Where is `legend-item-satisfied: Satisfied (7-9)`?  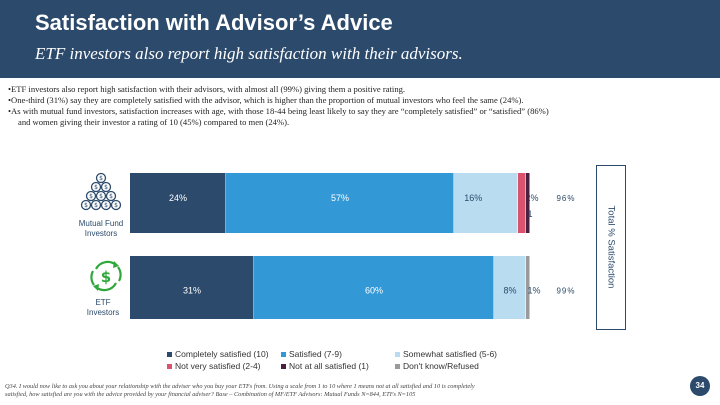 legend-item-satisfied: Satisfied (7-9) is located at coordinates (311, 354).